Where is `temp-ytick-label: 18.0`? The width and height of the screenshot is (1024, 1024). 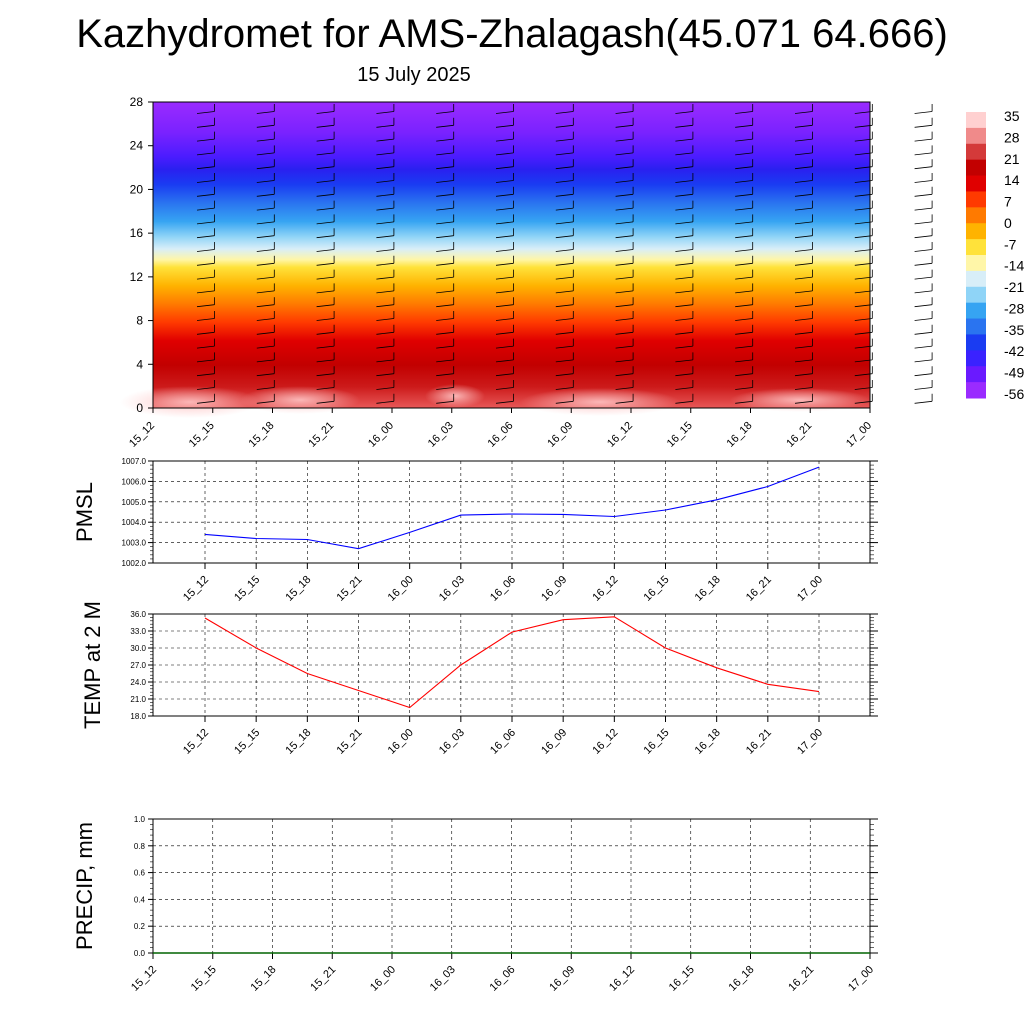 temp-ytick-label: 18.0 is located at coordinates (138, 716).